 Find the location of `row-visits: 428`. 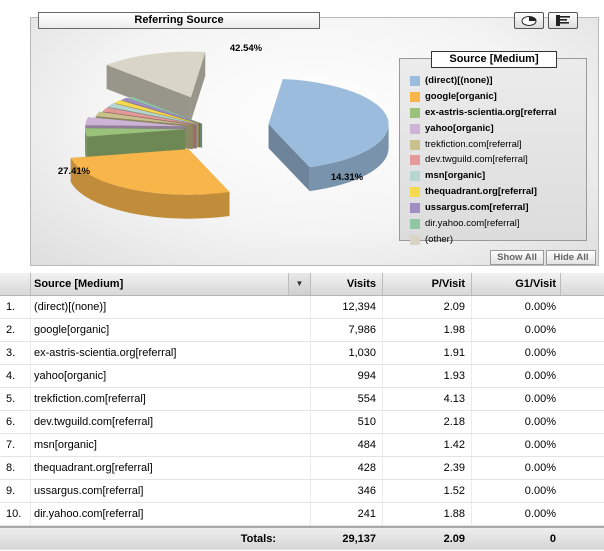

row-visits: 428 is located at coordinates (346, 468).